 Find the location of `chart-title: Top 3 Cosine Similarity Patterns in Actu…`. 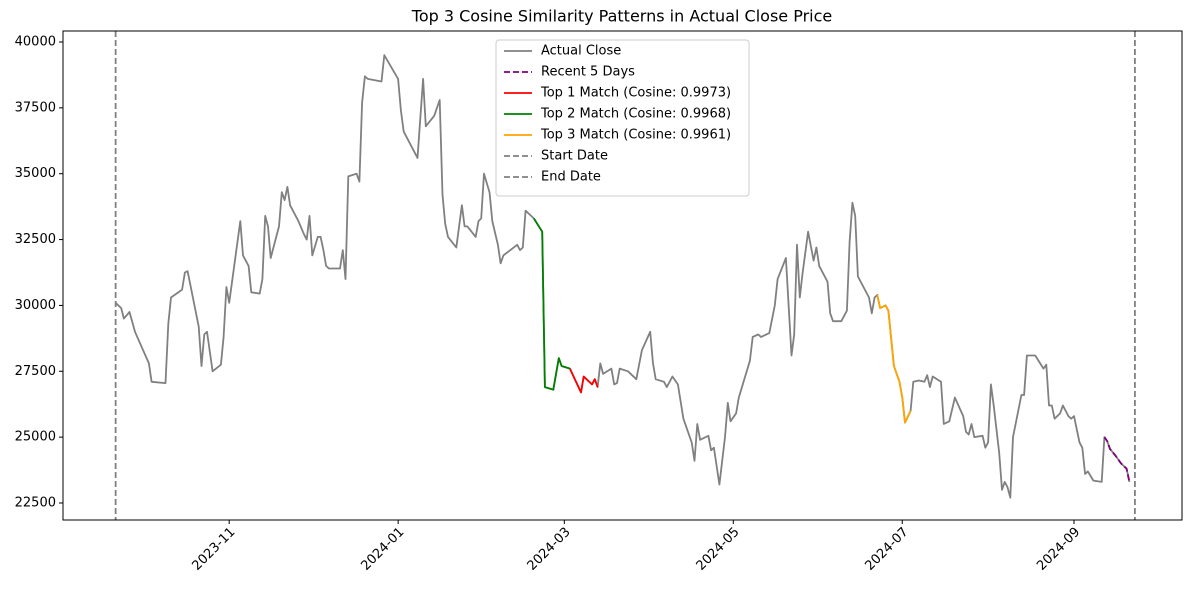

chart-title: Top 3 Cosine Similarity Patterns in Actu… is located at coordinates (621, 16).